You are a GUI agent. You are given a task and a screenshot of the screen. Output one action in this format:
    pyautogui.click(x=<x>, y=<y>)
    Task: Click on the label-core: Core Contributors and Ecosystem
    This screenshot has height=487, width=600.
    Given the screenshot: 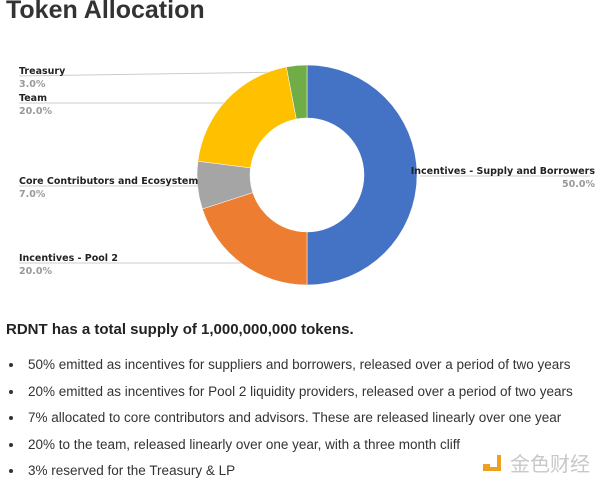 What is the action you would take?
    pyautogui.click(x=109, y=181)
    